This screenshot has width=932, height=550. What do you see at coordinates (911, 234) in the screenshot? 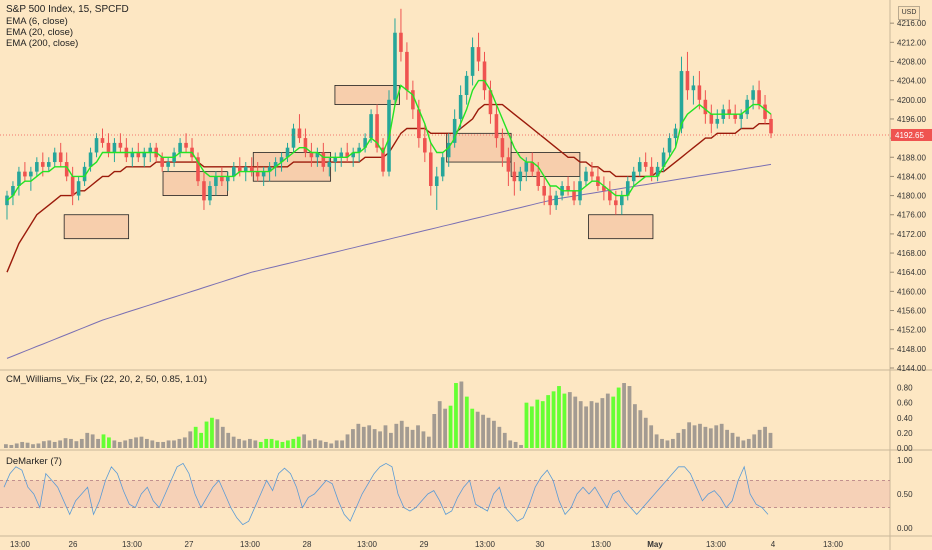
I see `price-tick-label: 4172.00` at bounding box center [911, 234].